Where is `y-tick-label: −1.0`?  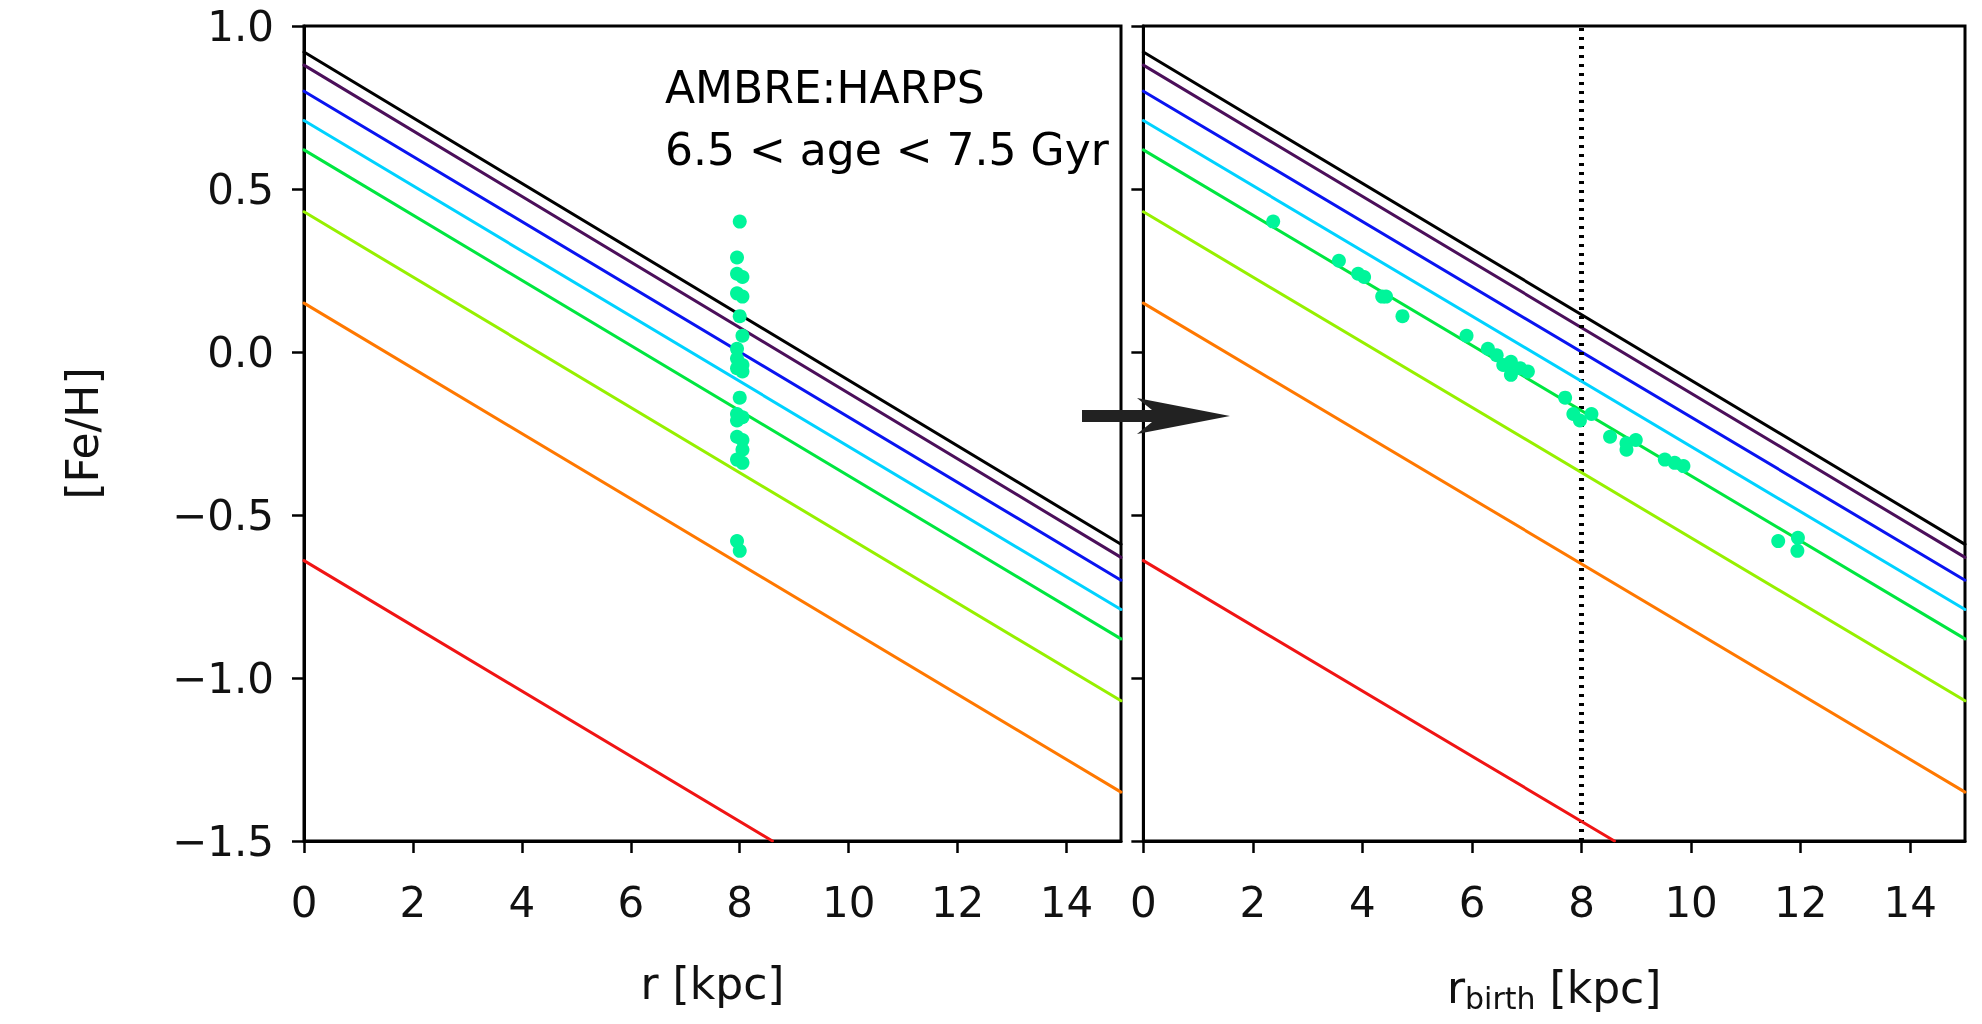
y-tick-label: −1.0 is located at coordinates (223, 678).